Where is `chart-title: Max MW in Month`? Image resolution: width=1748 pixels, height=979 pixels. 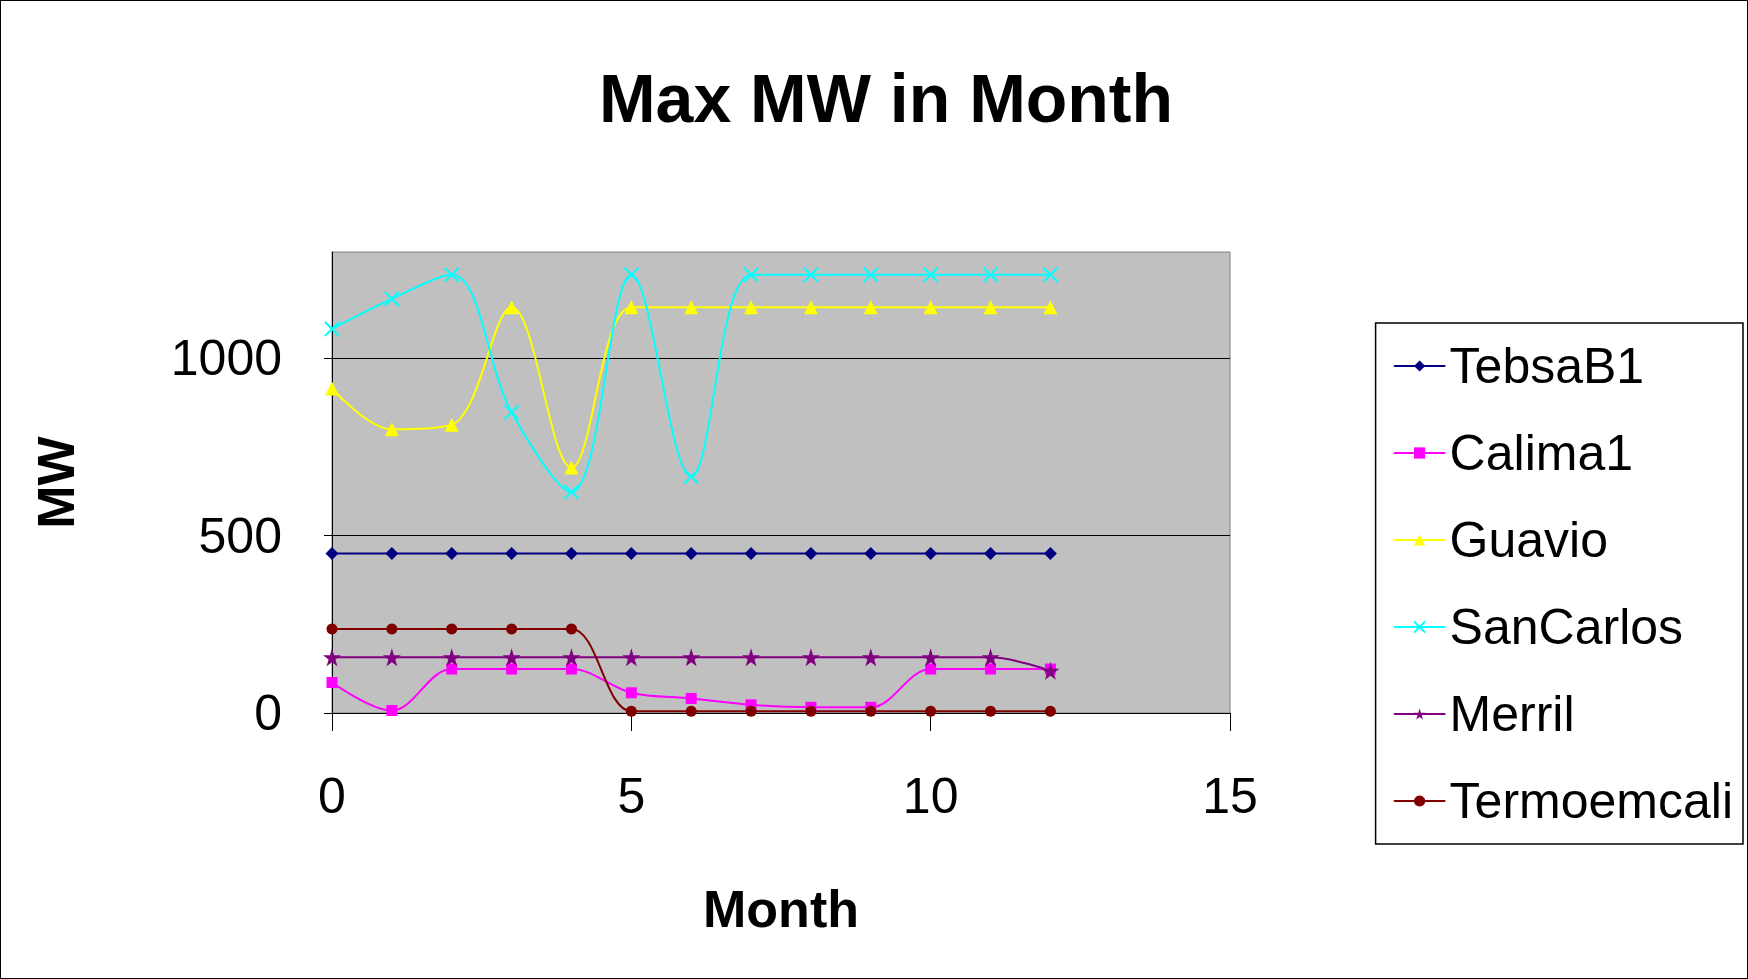 chart-title: Max MW in Month is located at coordinates (886, 98).